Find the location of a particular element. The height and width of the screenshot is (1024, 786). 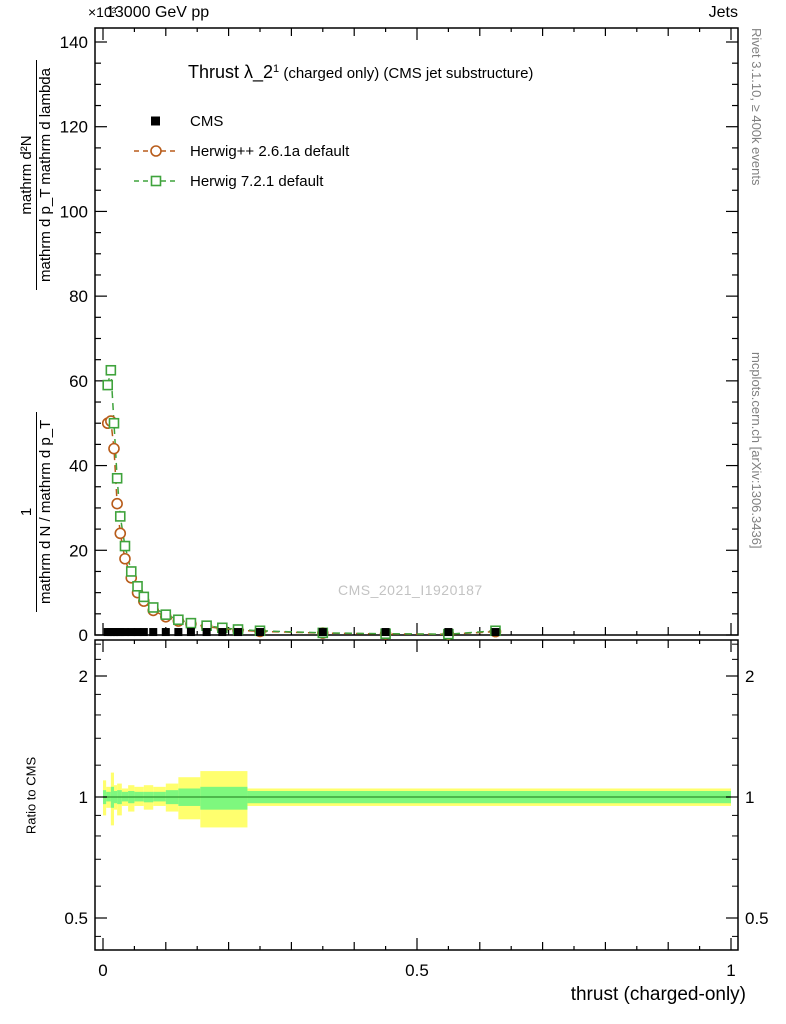

ratio-axis-title: Ratio to CMS is located at coordinates (31, 795).